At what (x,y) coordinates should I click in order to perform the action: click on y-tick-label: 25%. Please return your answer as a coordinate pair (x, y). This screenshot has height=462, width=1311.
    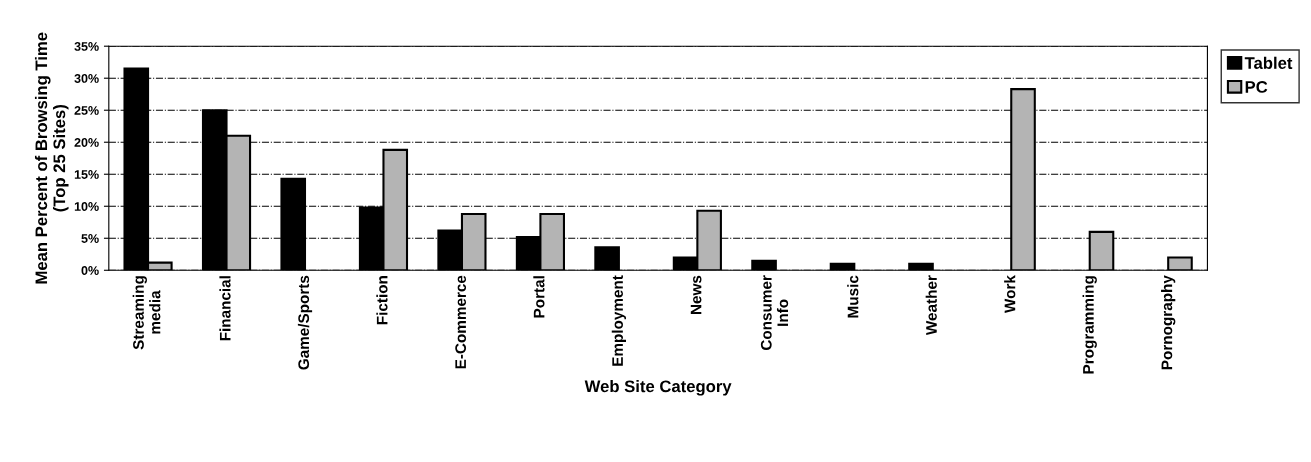
    Looking at the image, I should click on (86, 110).